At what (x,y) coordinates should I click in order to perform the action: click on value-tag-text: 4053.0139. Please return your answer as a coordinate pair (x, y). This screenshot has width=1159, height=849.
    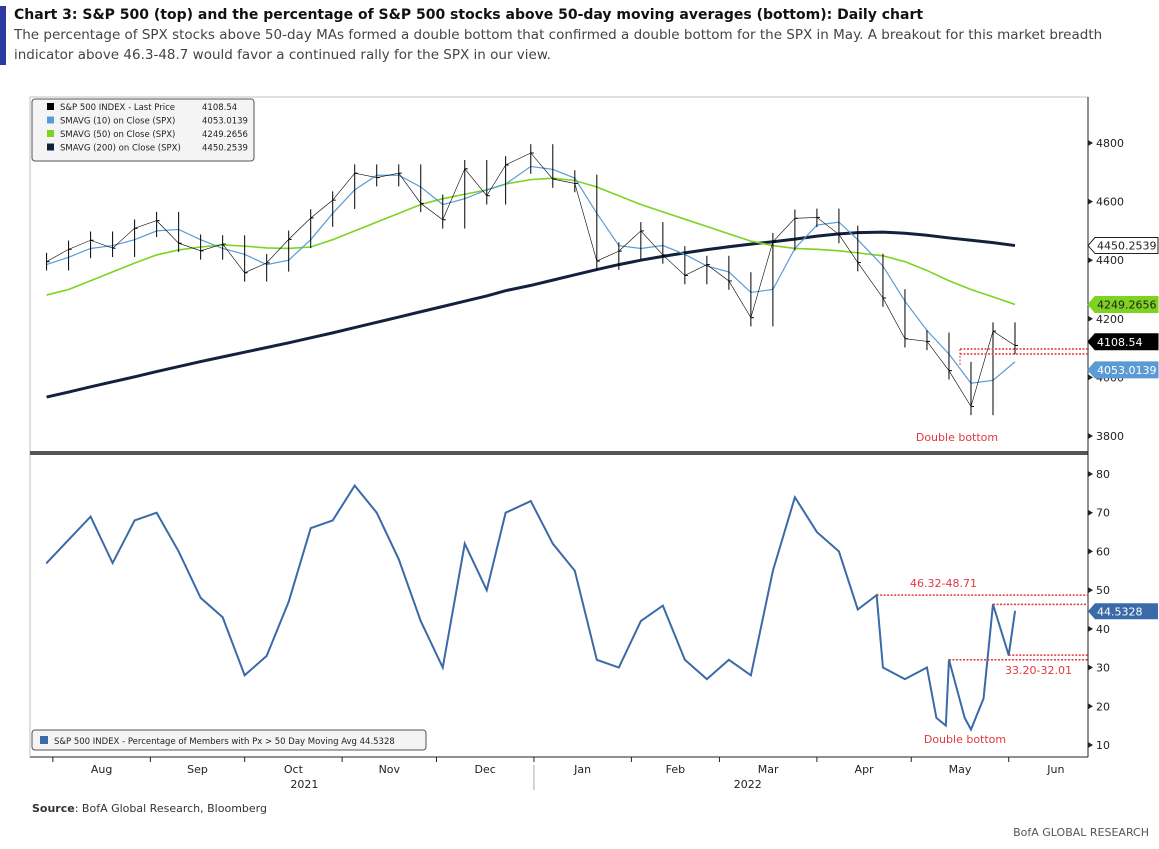
    Looking at the image, I should click on (1127, 370).